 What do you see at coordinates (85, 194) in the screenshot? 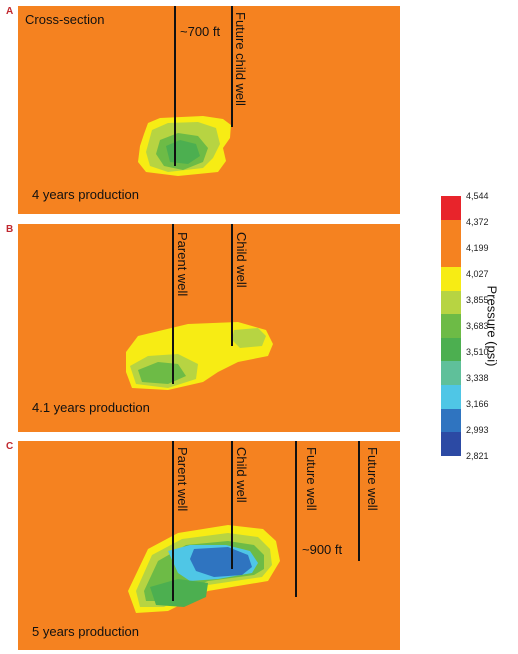
I see `production-label: 4 years production` at bounding box center [85, 194].